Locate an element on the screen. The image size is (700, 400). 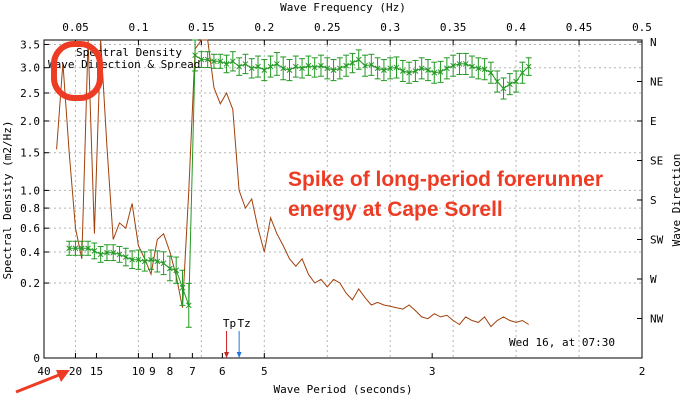
right-tick-label: SE is located at coordinates (656, 161).